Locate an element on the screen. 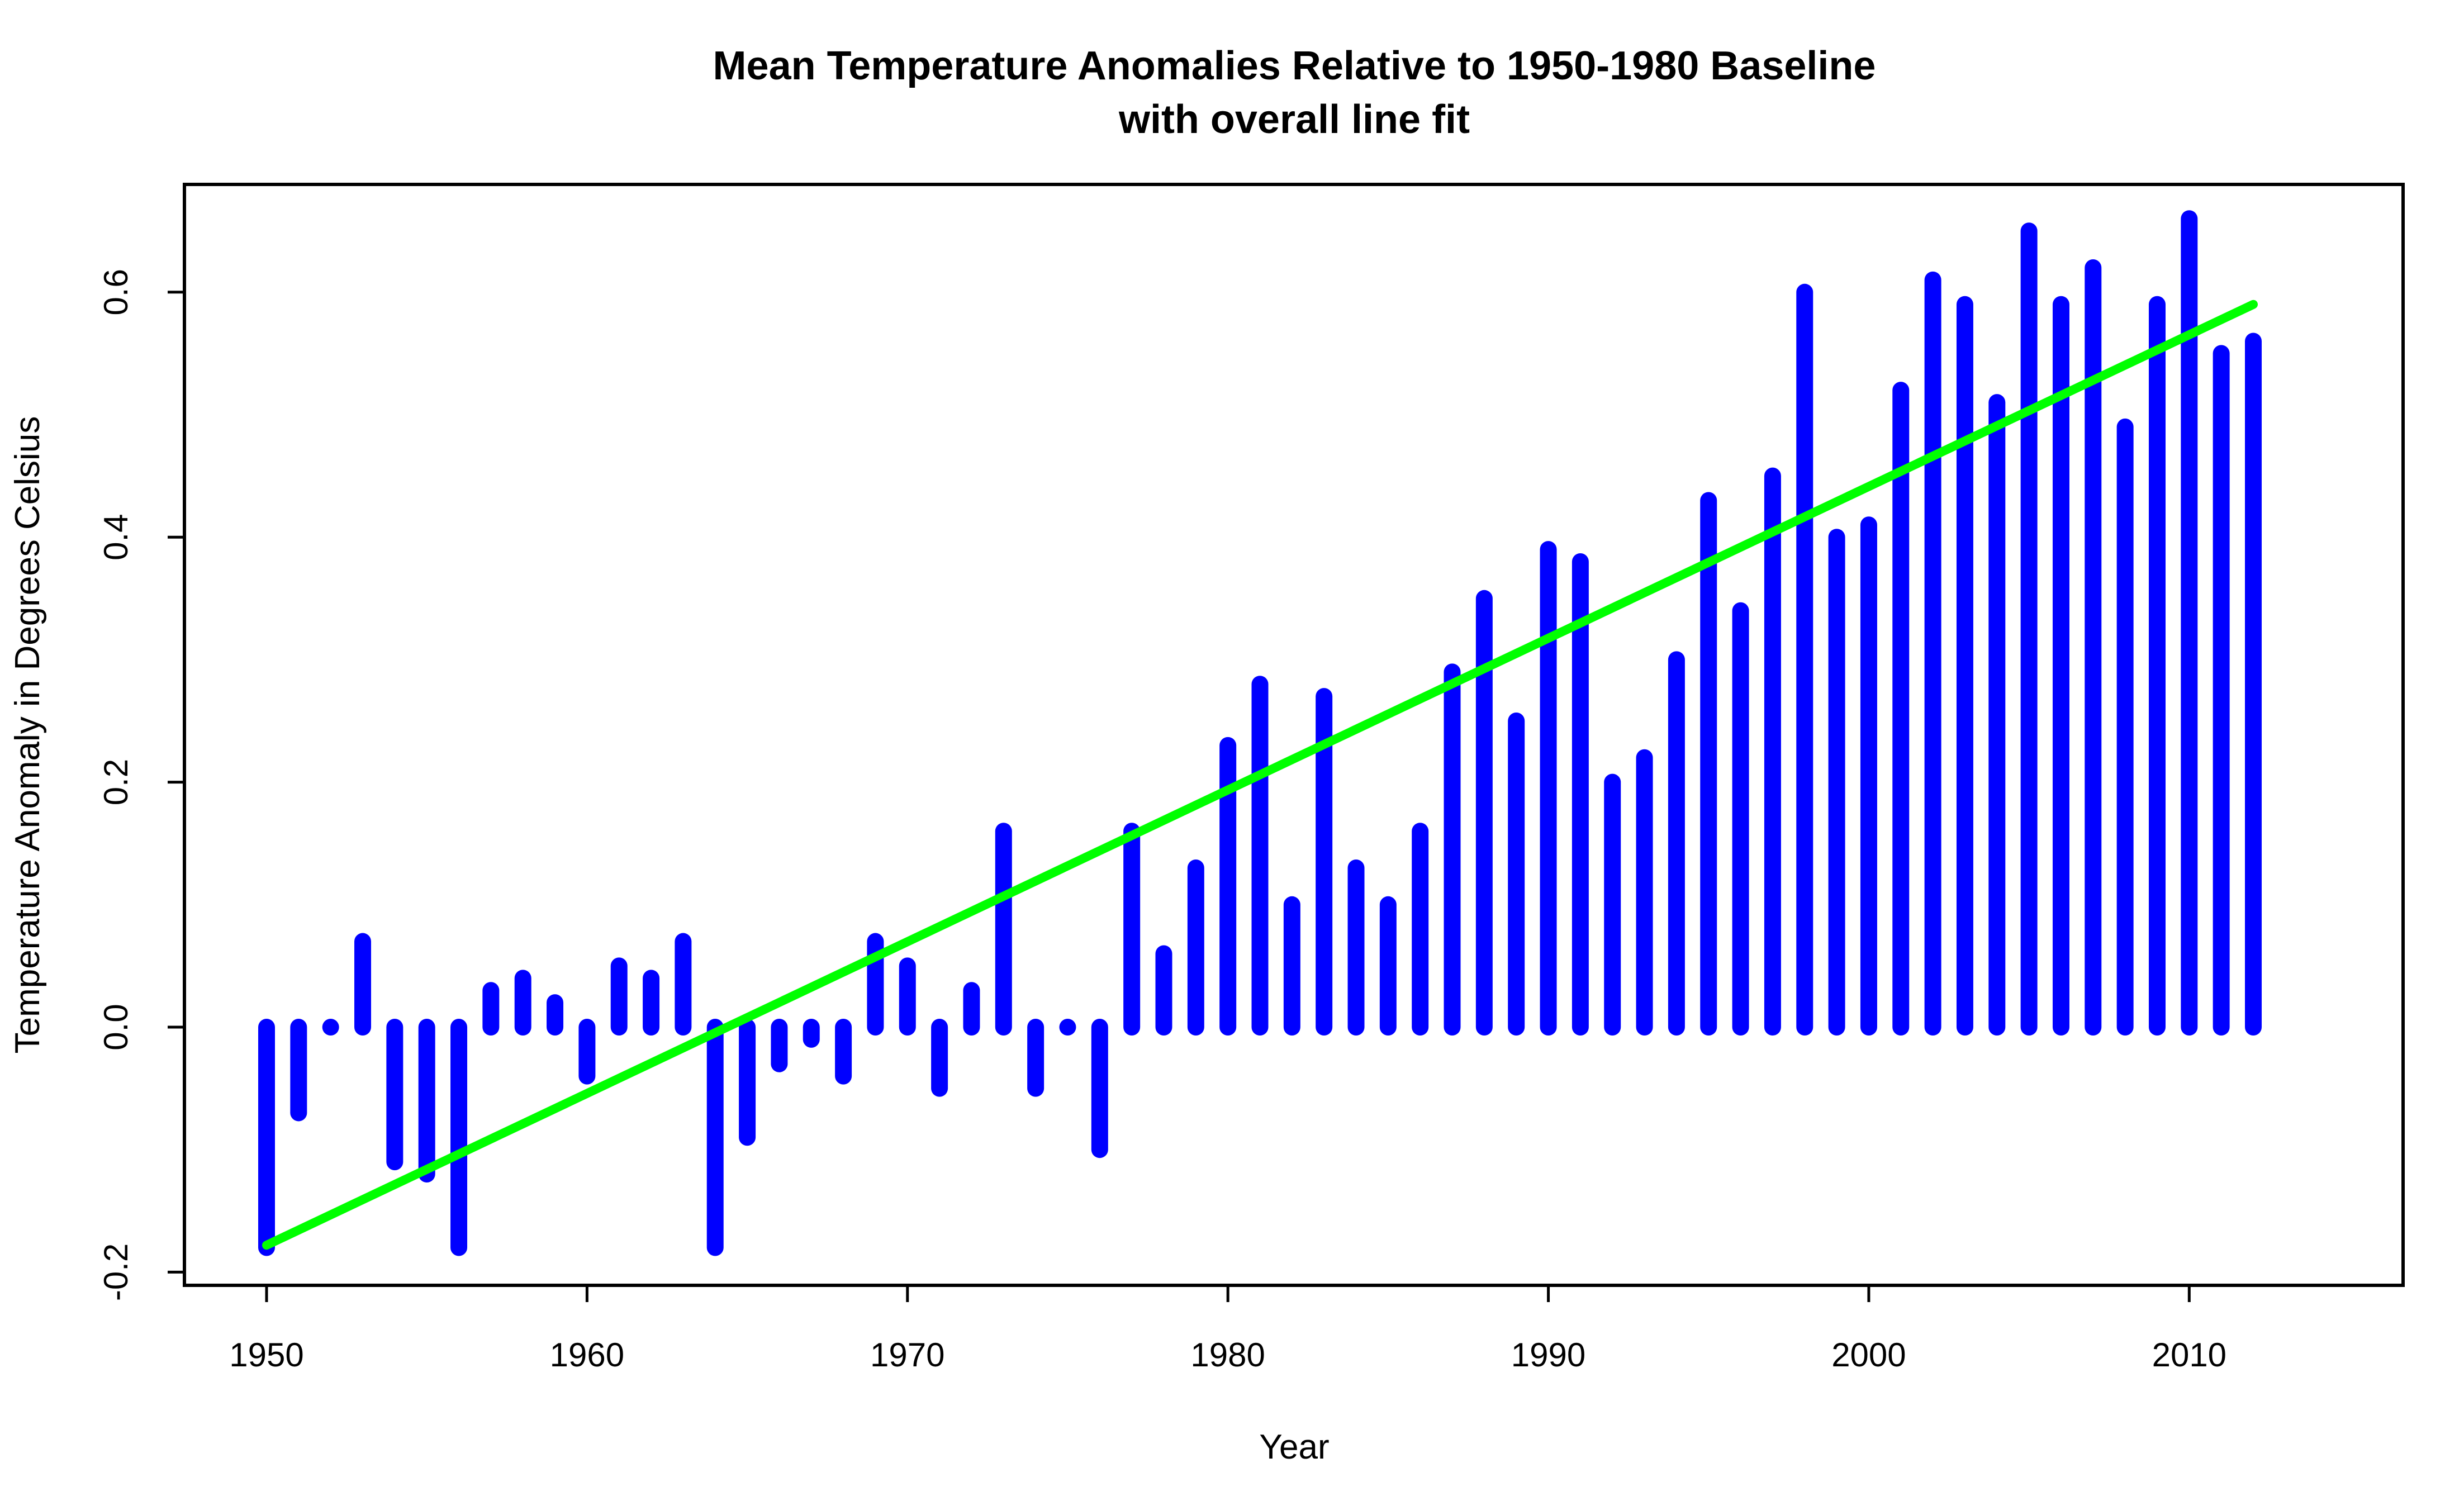  y-tick-label: 0.2 is located at coordinates (116, 782).